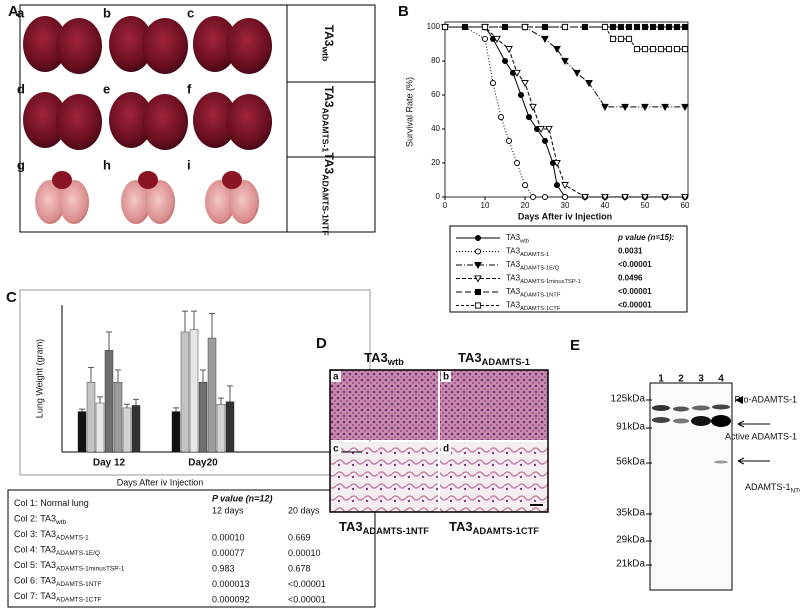  I want to click on image-letter: h, so click(107, 164).